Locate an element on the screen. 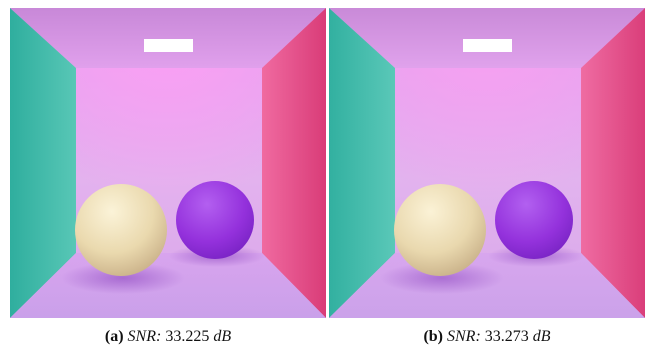 The width and height of the screenshot is (652, 358). caption-label: (a) is located at coordinates (114, 336).